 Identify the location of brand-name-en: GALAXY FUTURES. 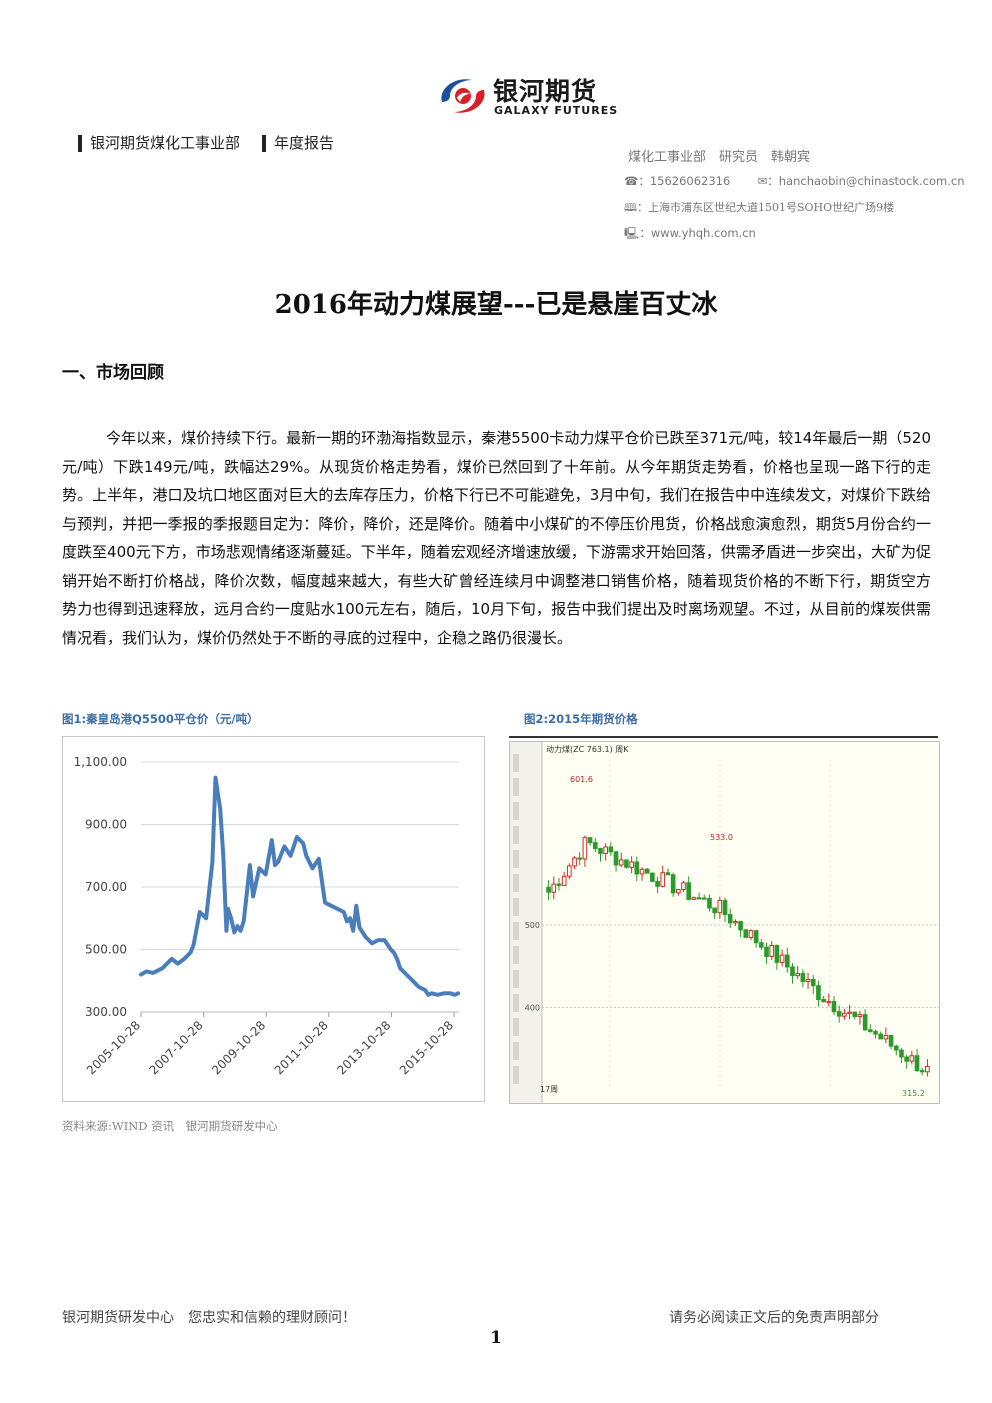
(556, 110).